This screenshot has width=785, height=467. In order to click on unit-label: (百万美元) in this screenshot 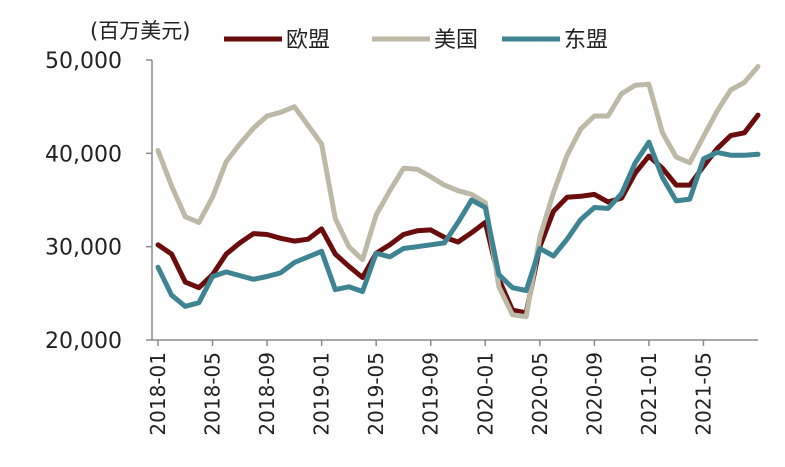, I will do `click(140, 31)`.